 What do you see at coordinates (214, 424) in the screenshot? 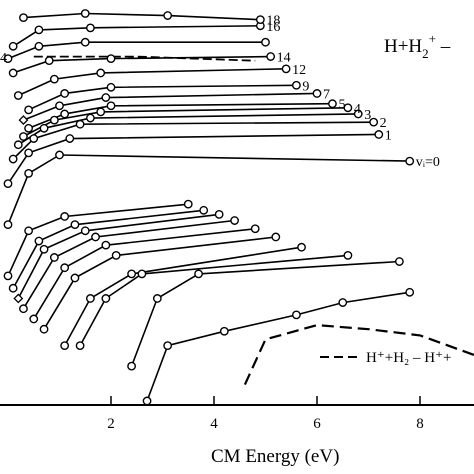
I see `x-tick-label-4: 4` at bounding box center [214, 424].